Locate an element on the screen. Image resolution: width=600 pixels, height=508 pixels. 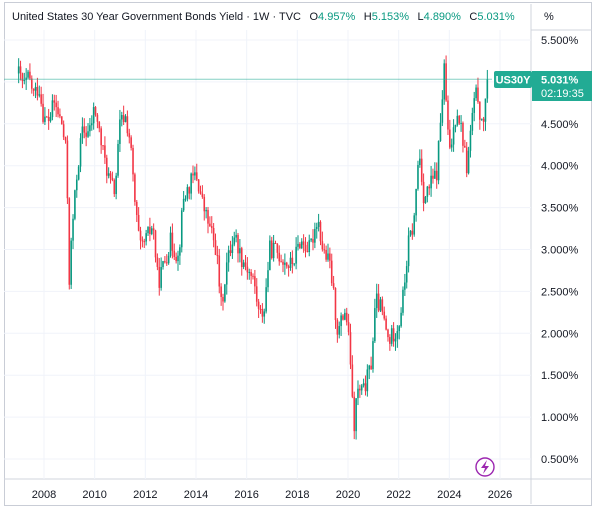
y-tick-label: 0.500% is located at coordinates (560, 460).